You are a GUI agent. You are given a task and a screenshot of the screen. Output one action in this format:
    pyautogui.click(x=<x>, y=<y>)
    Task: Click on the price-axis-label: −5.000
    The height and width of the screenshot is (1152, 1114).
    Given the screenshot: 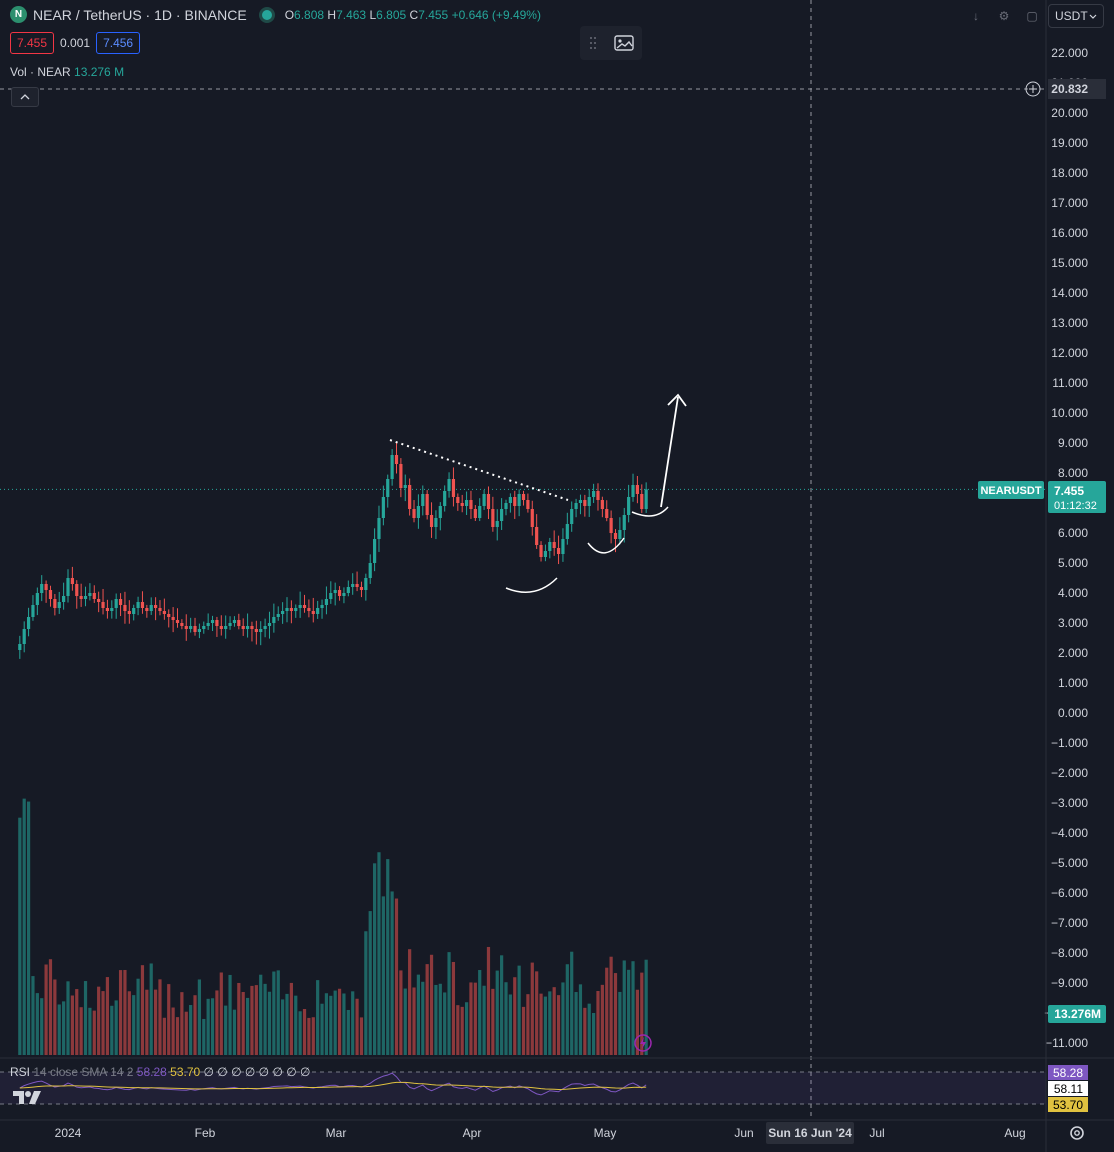 What is the action you would take?
    pyautogui.click(x=1069, y=863)
    